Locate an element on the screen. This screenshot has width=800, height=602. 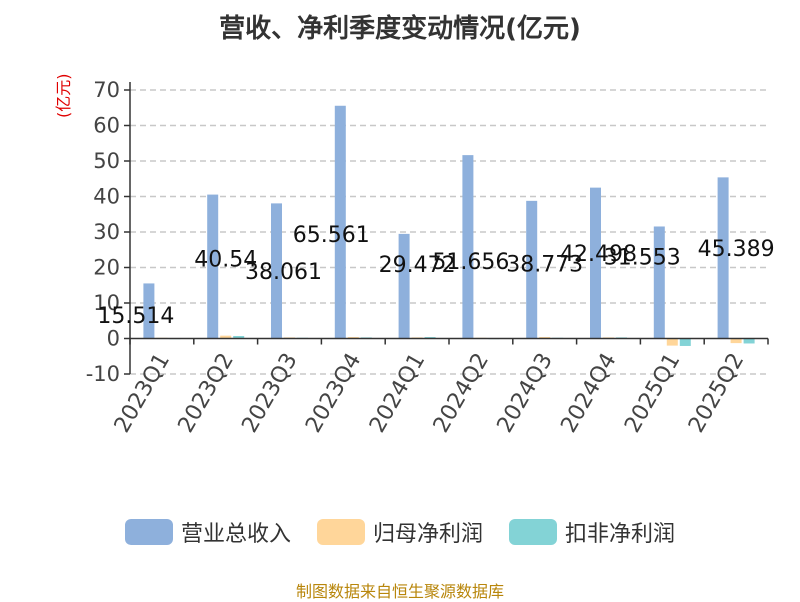
legend-item-net-profit: 归母净利润 is located at coordinates (399, 532).